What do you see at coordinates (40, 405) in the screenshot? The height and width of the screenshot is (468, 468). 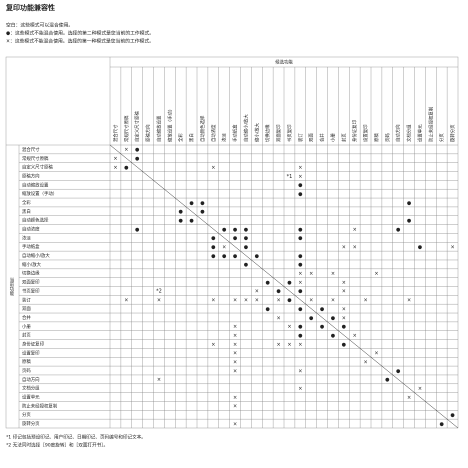 I see `row-label: 防止未经授权复制` at bounding box center [40, 405].